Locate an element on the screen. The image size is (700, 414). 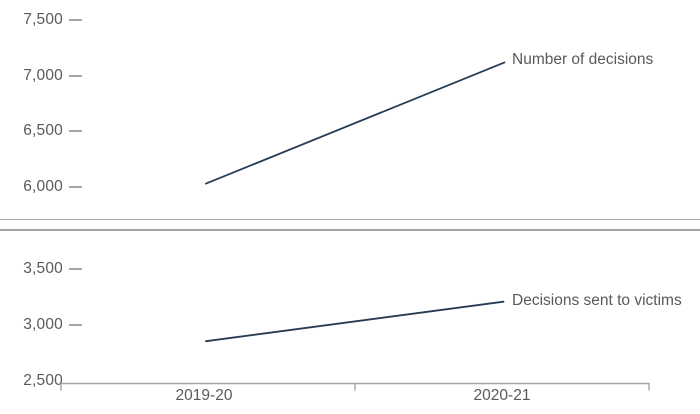
y-axis-tick-label: 7,500 is located at coordinates (43, 19).